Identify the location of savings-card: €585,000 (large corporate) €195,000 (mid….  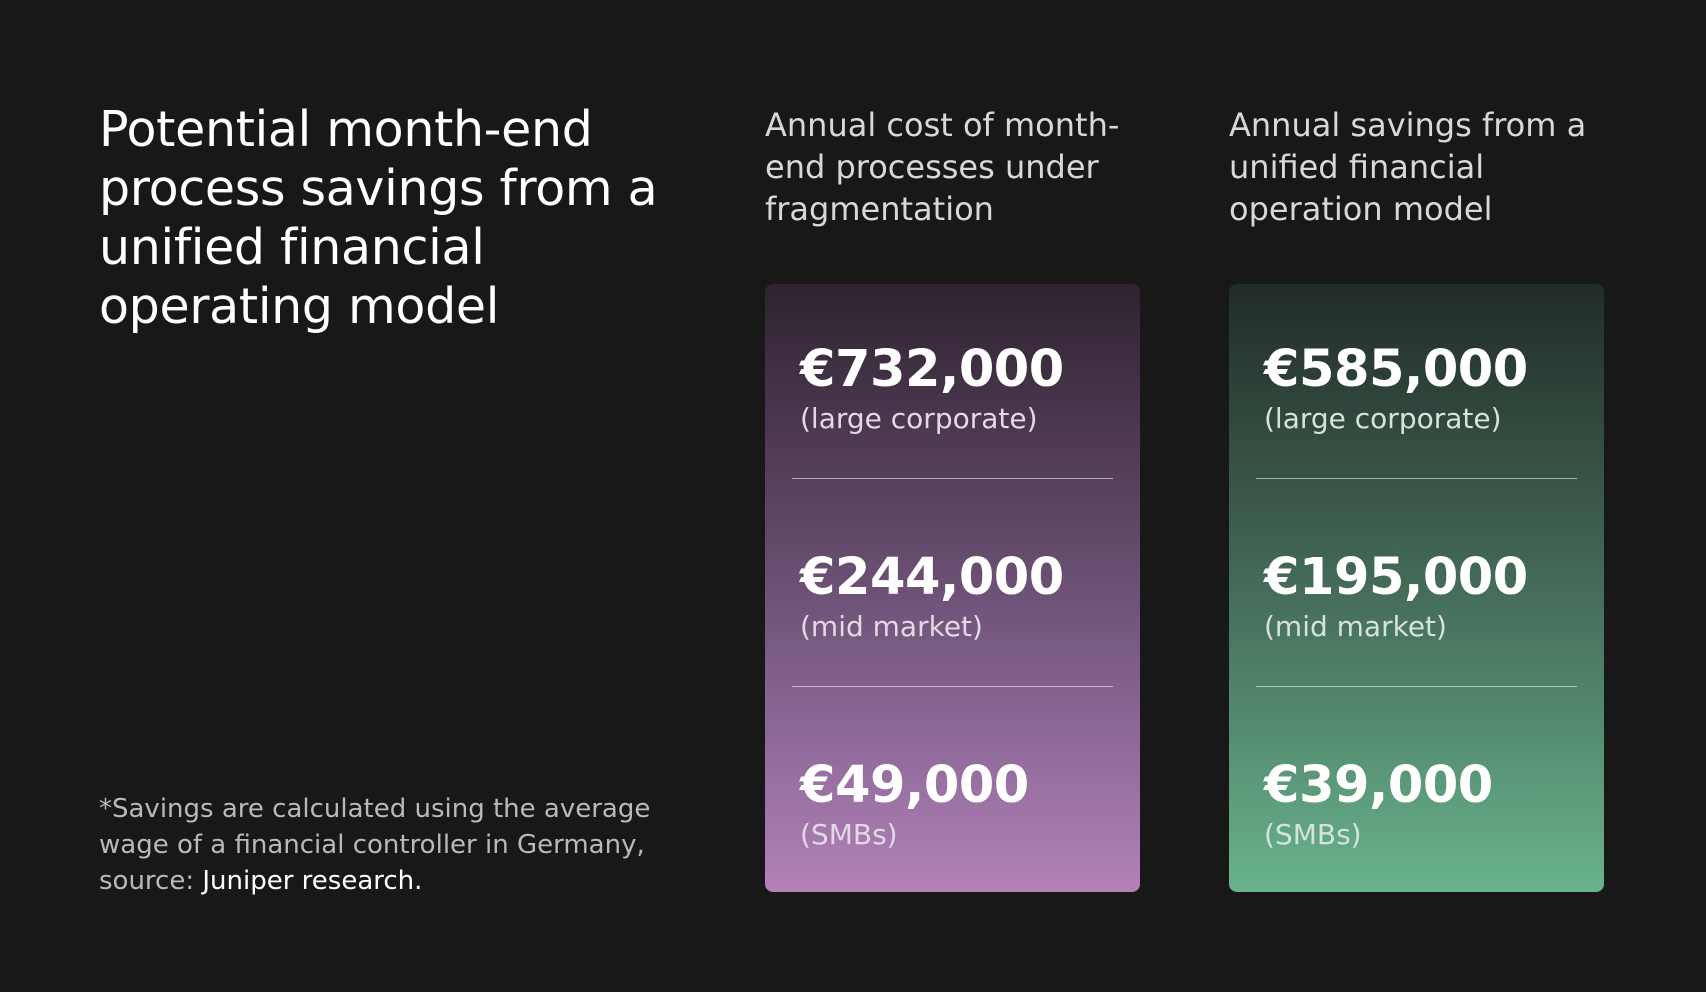
(1416, 588).